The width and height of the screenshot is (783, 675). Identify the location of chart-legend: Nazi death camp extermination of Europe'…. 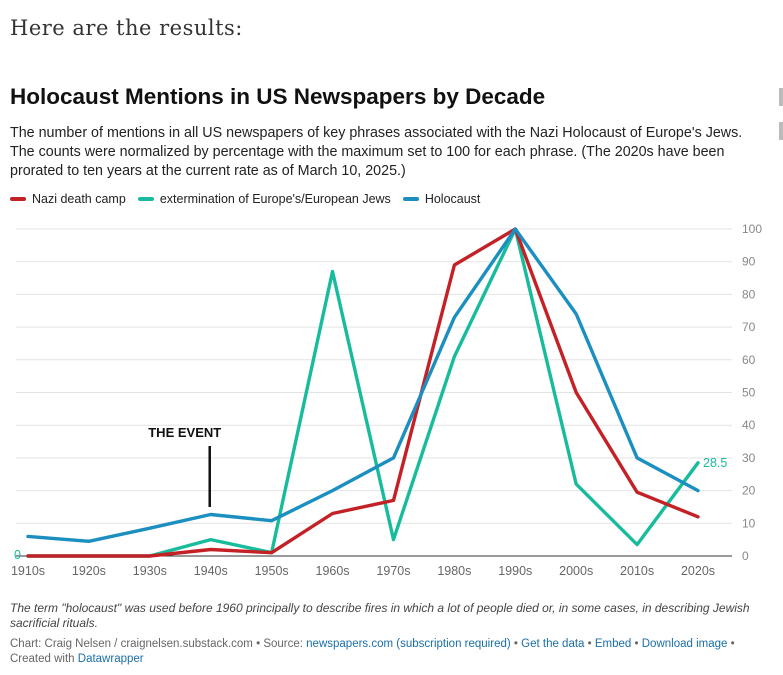
(245, 199).